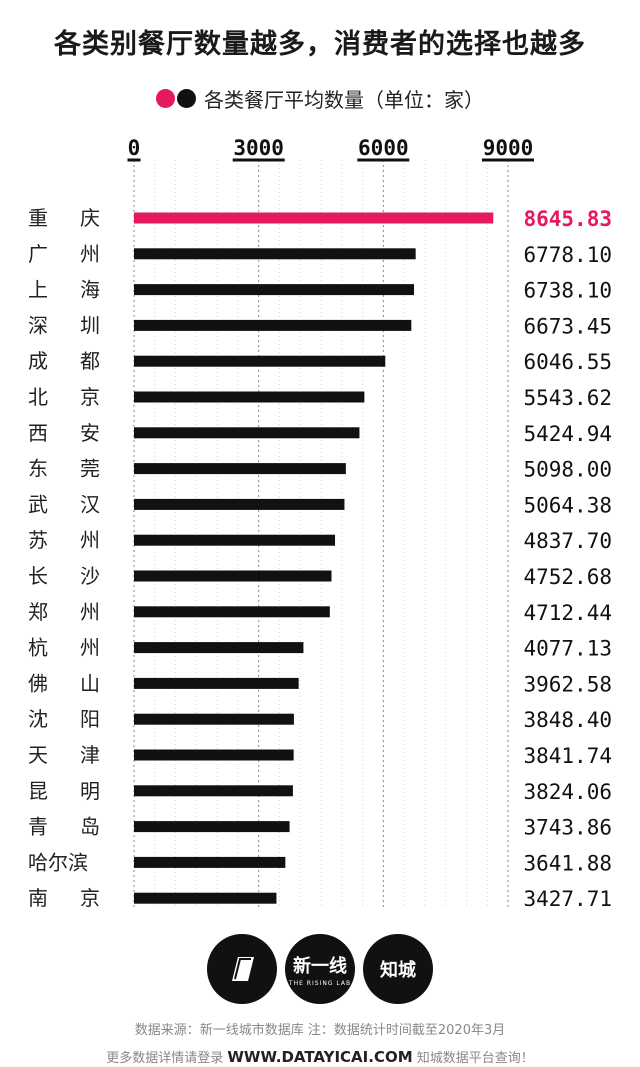 This screenshot has height=1067, width=640. I want to click on logo-xinyixian: 新一线 THE RISING LAB, so click(320, 969).